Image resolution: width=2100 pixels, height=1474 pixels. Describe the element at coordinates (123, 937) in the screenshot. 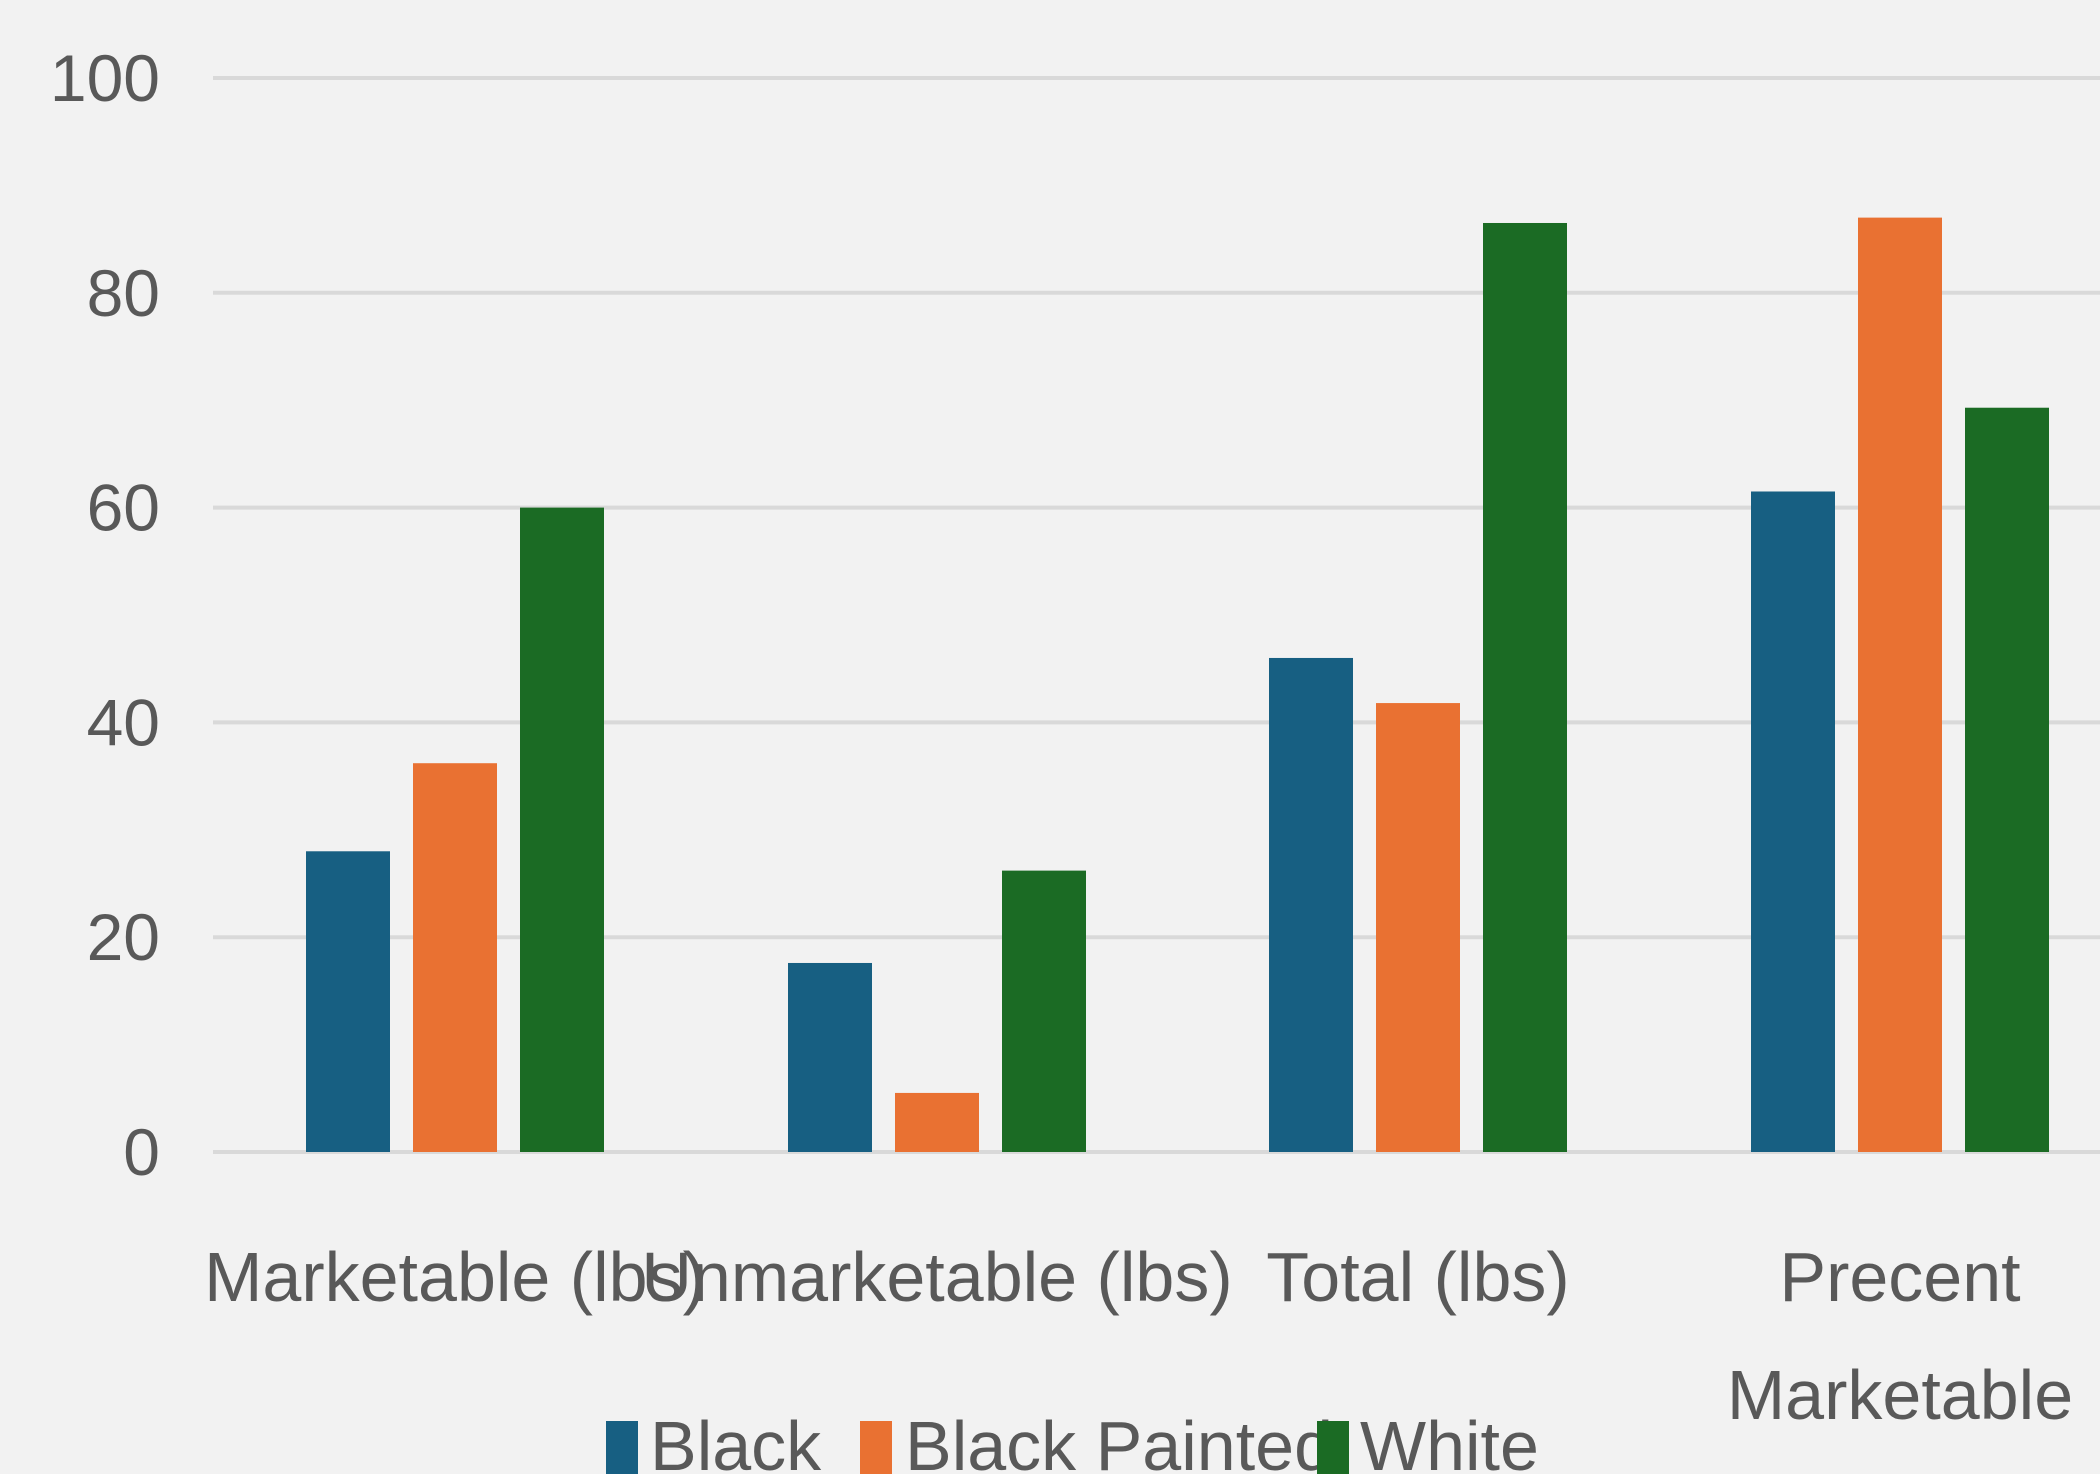

I see `y-tick-label: 20` at that location.